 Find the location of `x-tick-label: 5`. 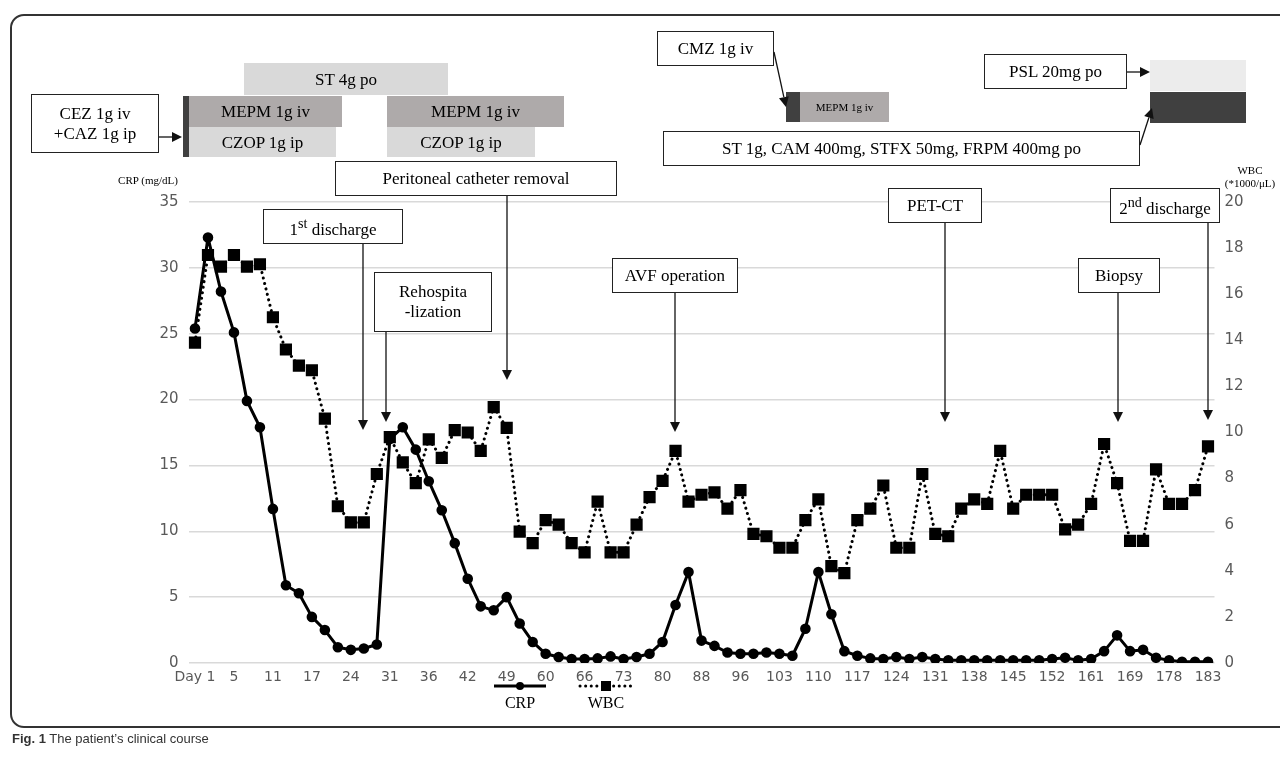

x-tick-label: 5 is located at coordinates (234, 676).